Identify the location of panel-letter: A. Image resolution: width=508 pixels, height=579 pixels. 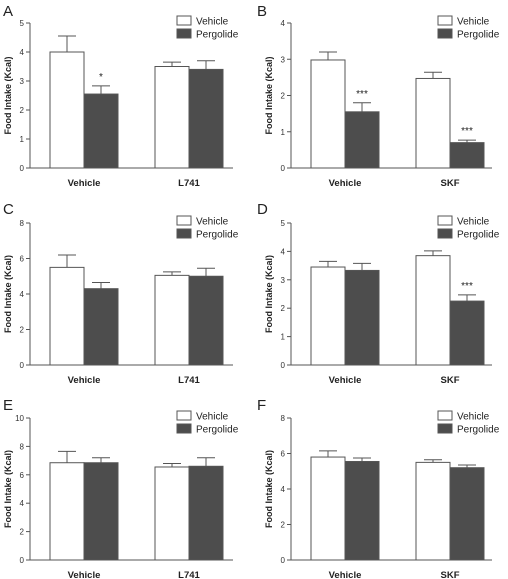
(8, 11).